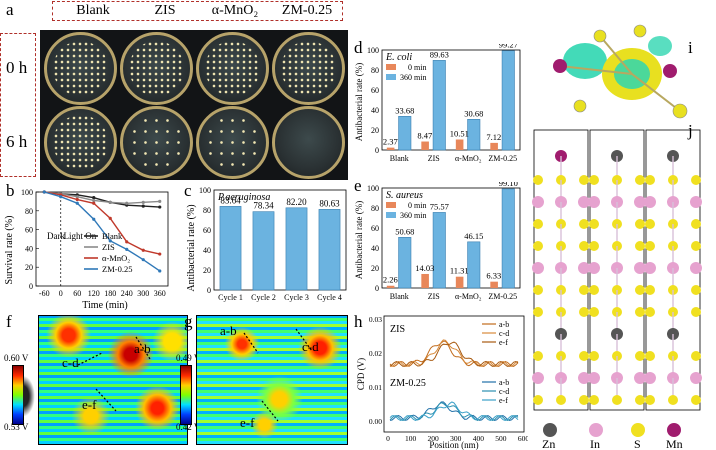  Describe the element at coordinates (375, 208) in the screenshot. I see `saureus-ytick: 80` at that location.